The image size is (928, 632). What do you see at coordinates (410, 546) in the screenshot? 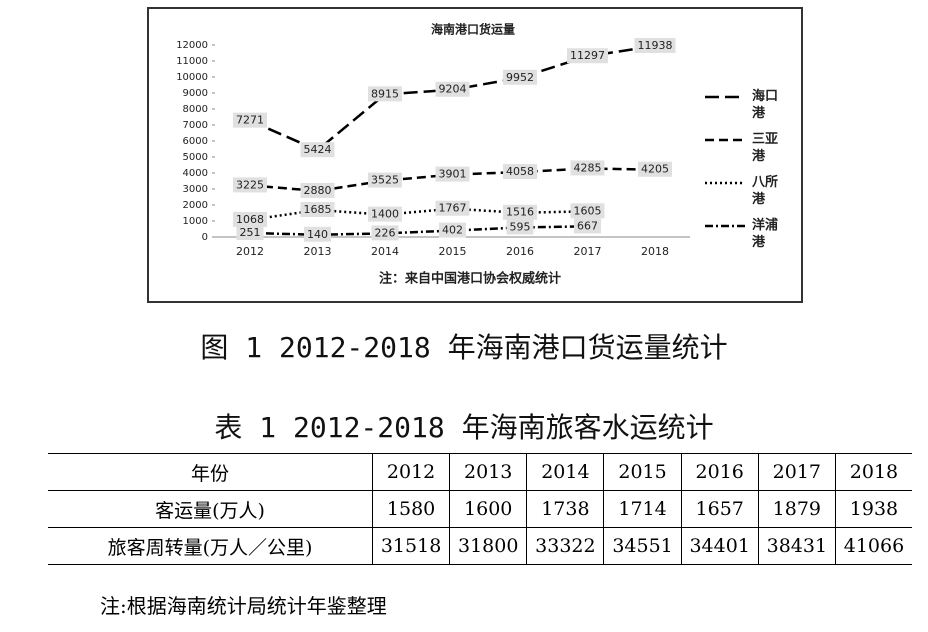
I see `table-cell: 31518` at bounding box center [410, 546].